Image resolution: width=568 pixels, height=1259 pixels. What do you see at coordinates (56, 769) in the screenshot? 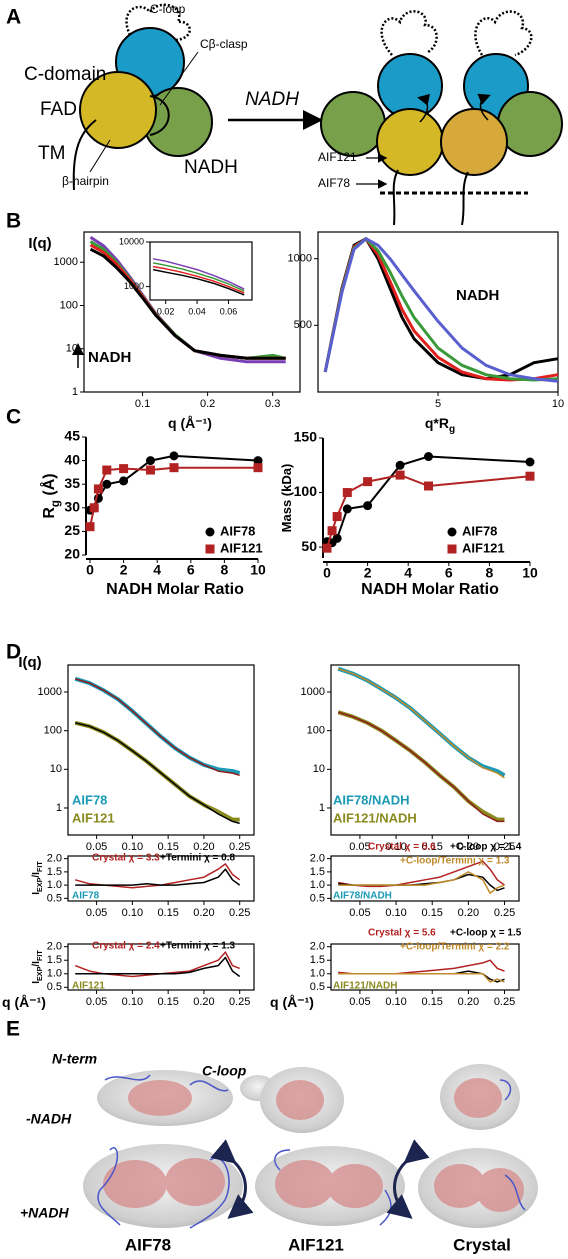
I see `y-tick-label: 10` at bounding box center [56, 769].